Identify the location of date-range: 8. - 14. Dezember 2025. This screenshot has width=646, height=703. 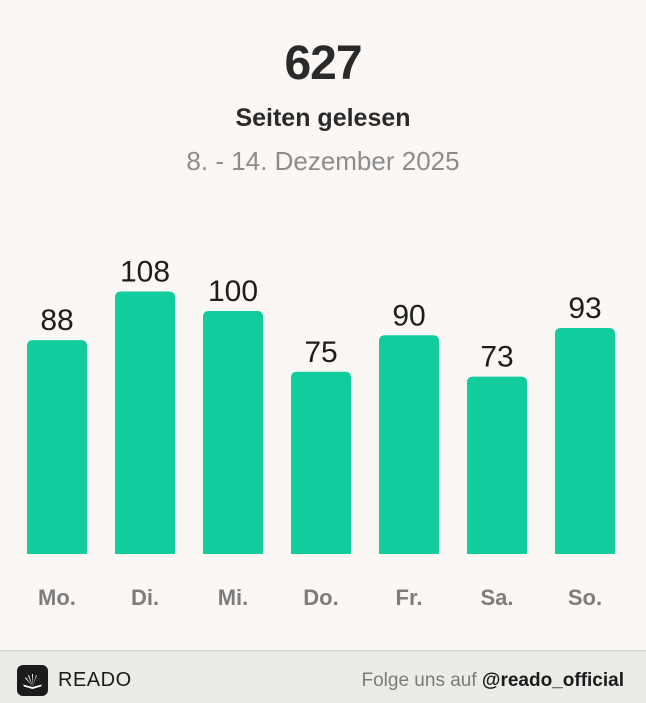
(323, 161).